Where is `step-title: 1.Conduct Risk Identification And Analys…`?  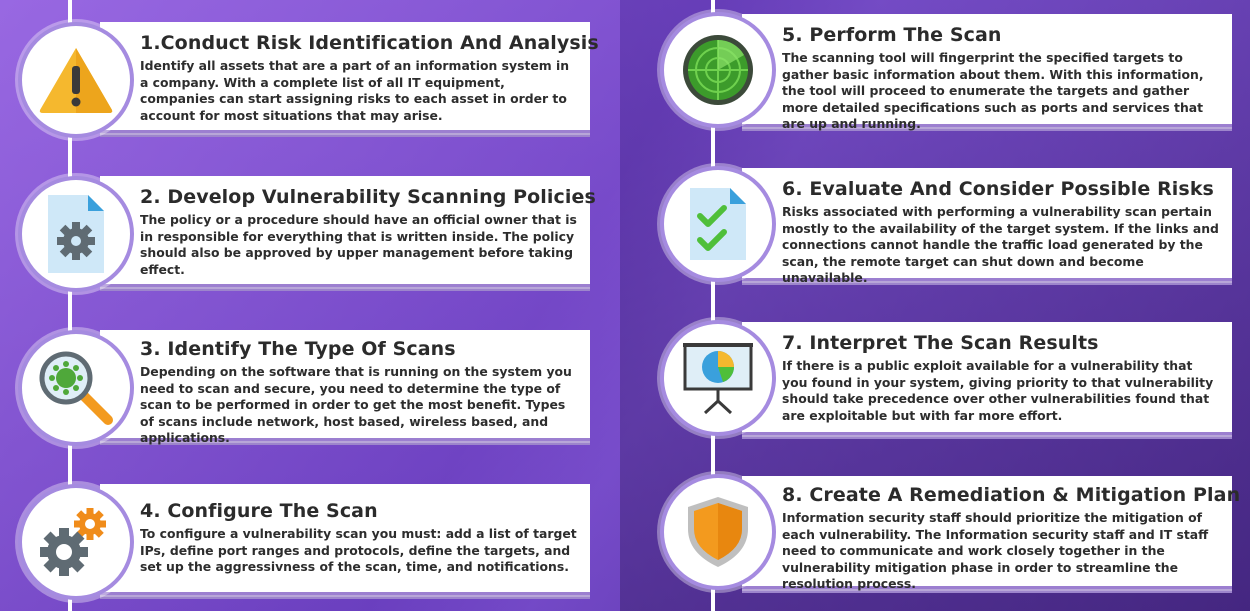 step-title: 1.Conduct Risk Identification And Analys… is located at coordinates (369, 43).